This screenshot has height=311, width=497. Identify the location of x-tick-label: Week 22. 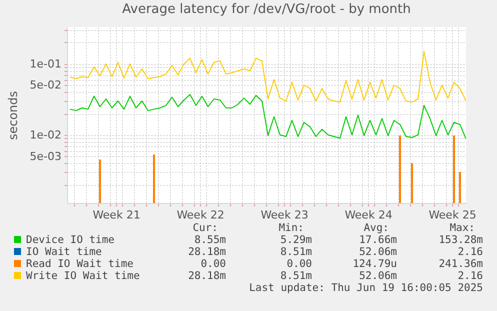
(200, 215).